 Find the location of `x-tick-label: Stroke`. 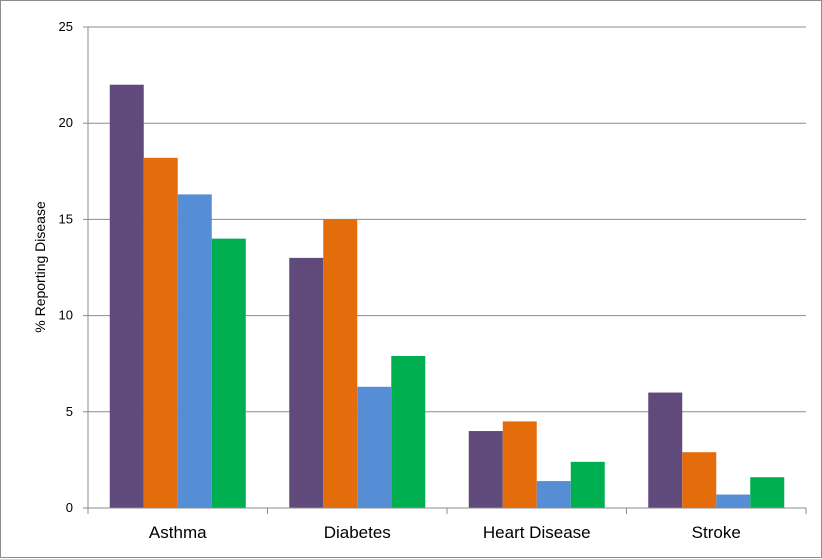

x-tick-label: Stroke is located at coordinates (716, 532).